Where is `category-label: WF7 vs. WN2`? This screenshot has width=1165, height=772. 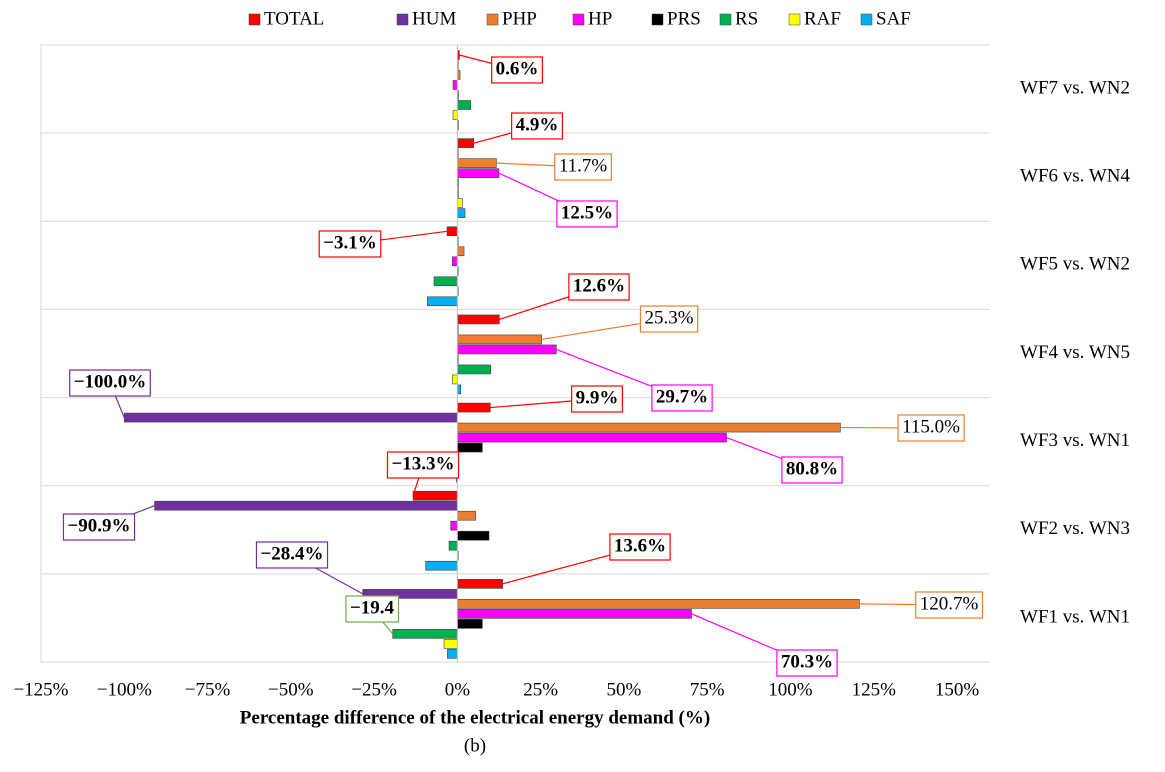 category-label: WF7 vs. WN2 is located at coordinates (1075, 87).